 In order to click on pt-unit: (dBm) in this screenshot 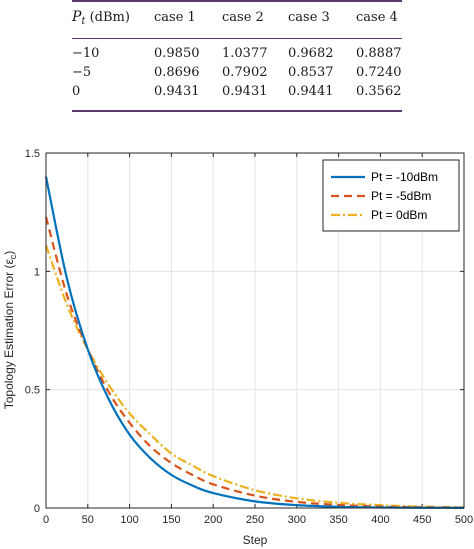, I will do `click(109, 17)`.